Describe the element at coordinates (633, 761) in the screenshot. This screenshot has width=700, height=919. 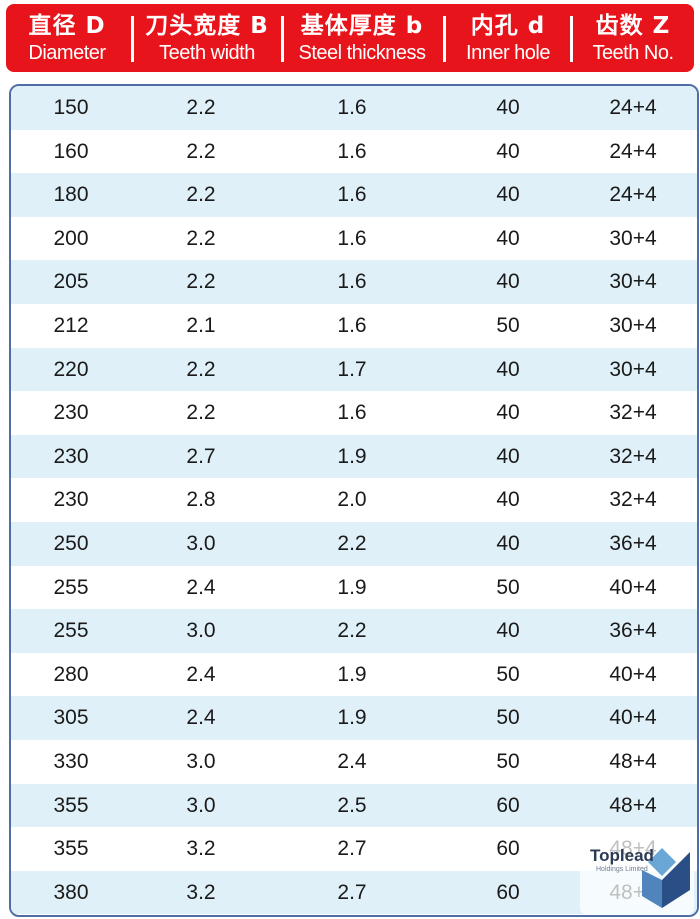
I see `table-cell: 48+4` at that location.